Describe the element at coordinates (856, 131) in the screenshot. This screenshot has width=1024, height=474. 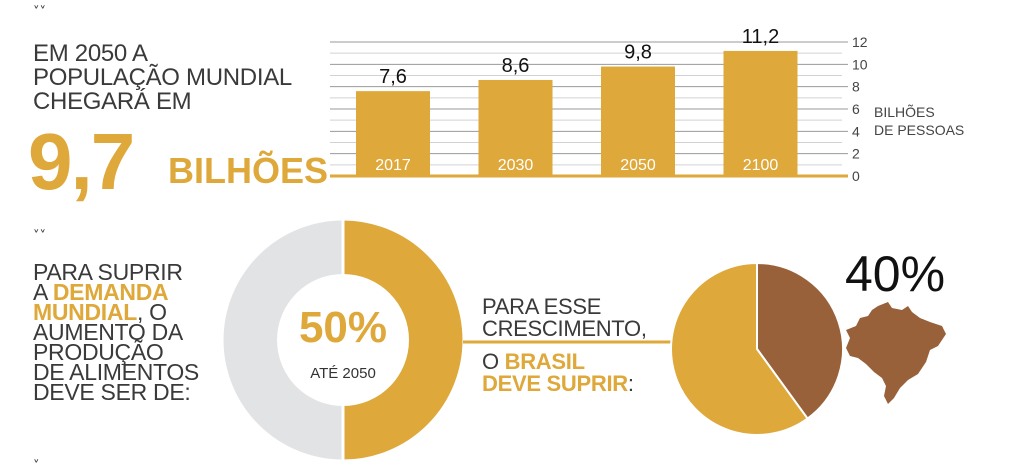
I see `y-tick-label: 4` at that location.